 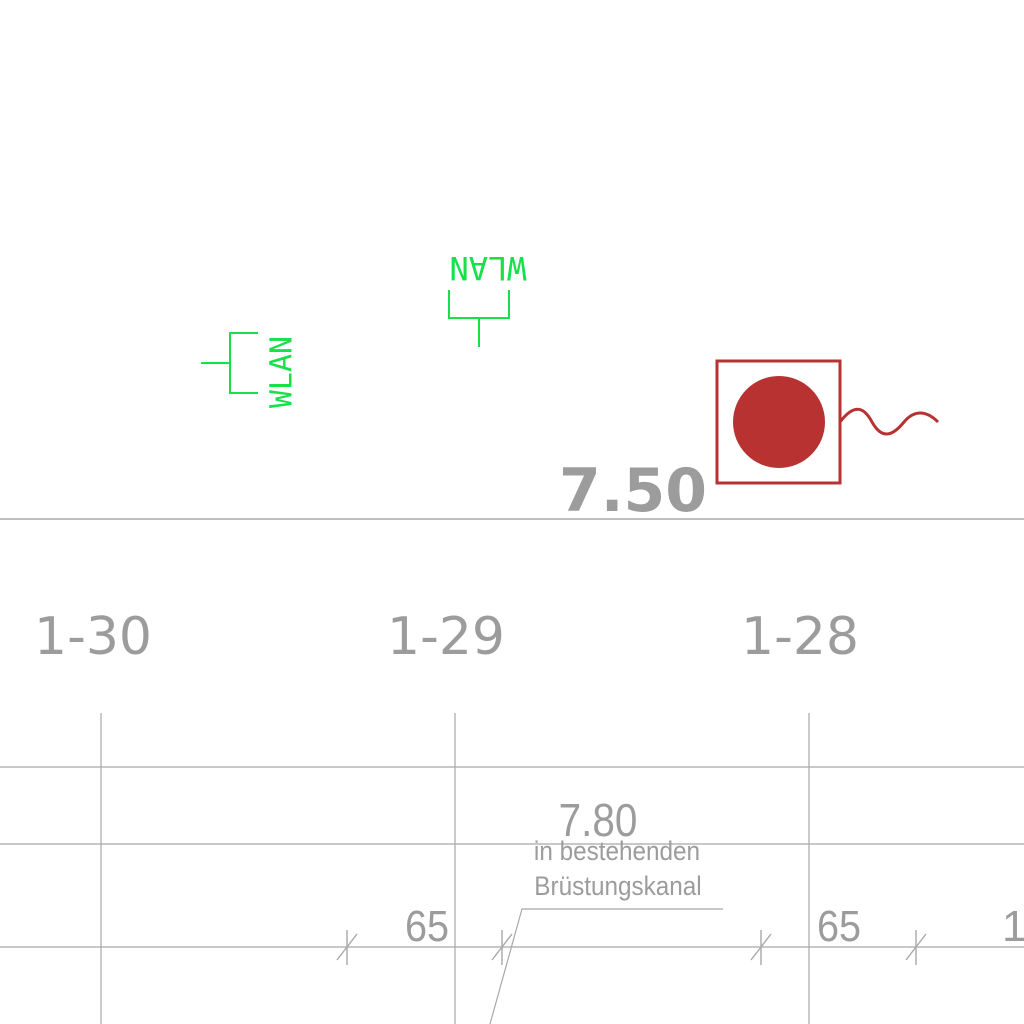 What do you see at coordinates (427, 925) in the screenshot?
I see `dimension-seg-left: 65` at bounding box center [427, 925].